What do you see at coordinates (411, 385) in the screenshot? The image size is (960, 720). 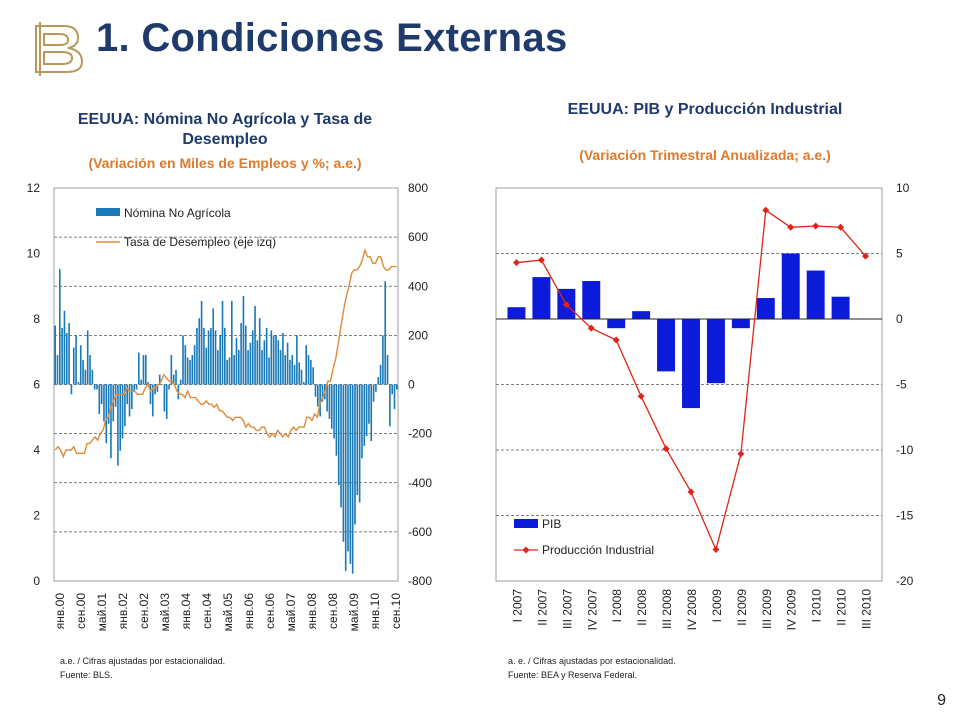 I see `y-right-tick-label: 0` at bounding box center [411, 385].